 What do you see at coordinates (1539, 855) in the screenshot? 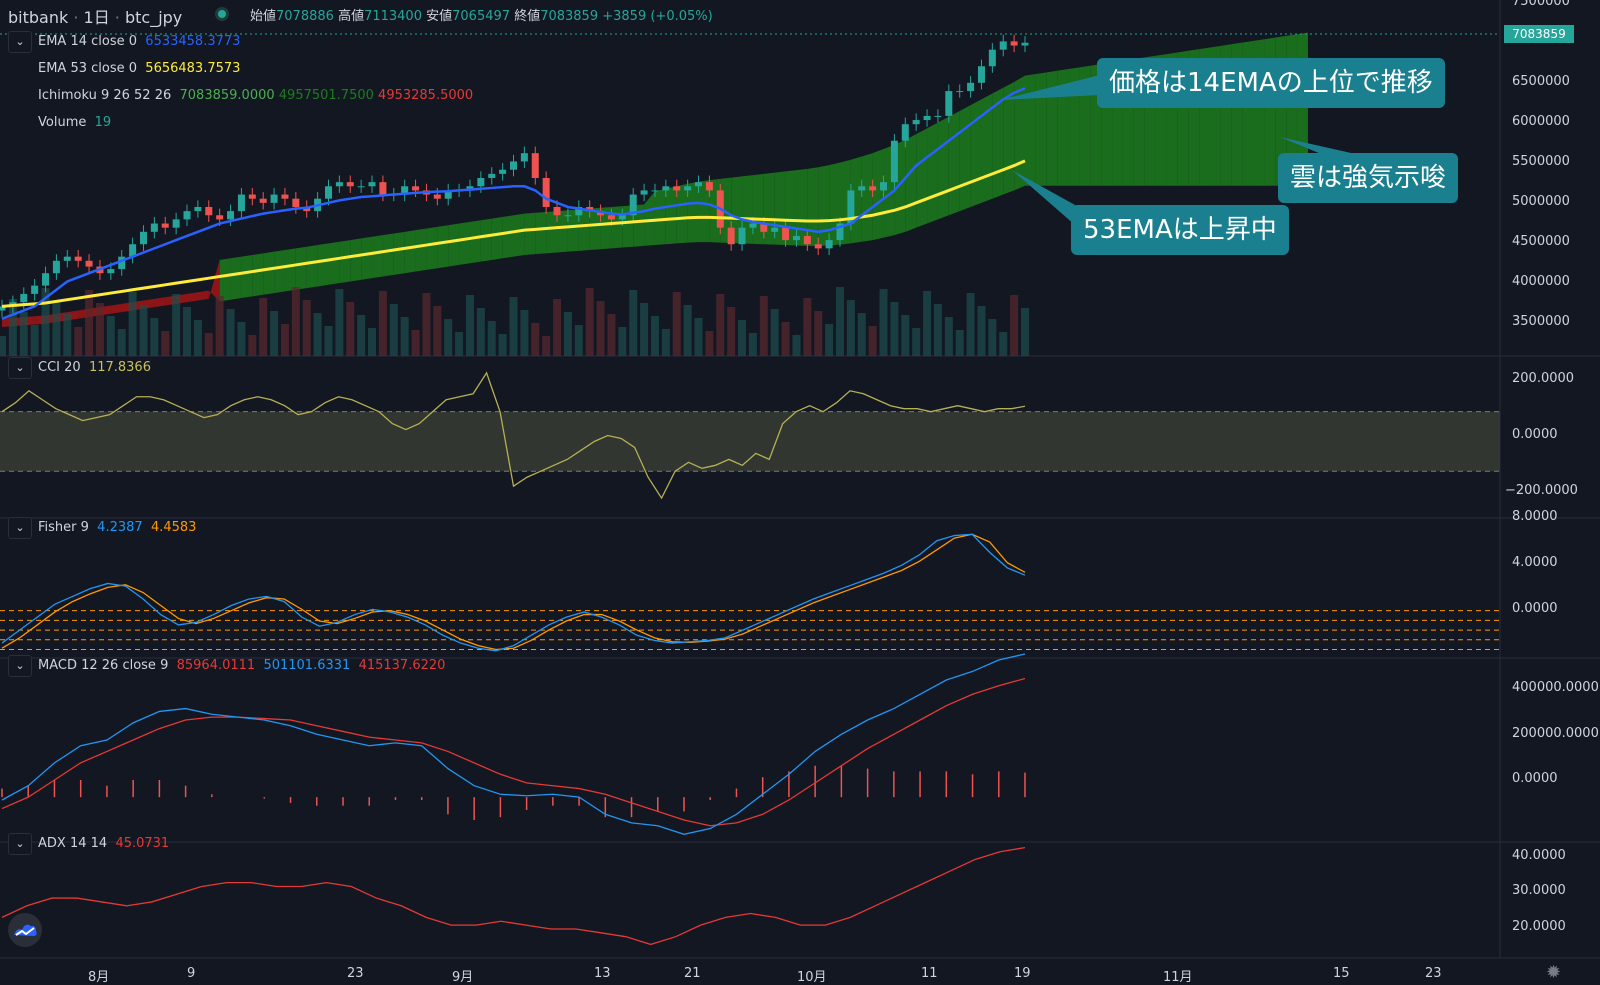
I see `adx-tick: 40.0000` at bounding box center [1539, 855].